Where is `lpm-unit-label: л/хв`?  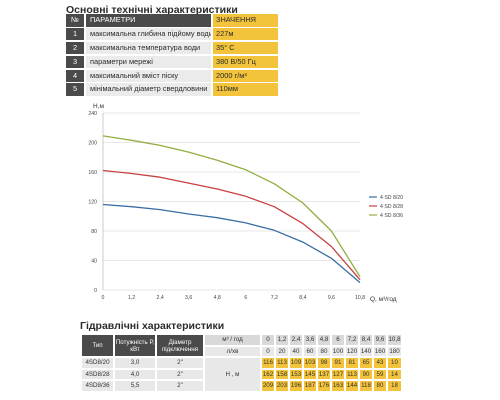 lpm-unit-label: л/хв is located at coordinates (232, 351).